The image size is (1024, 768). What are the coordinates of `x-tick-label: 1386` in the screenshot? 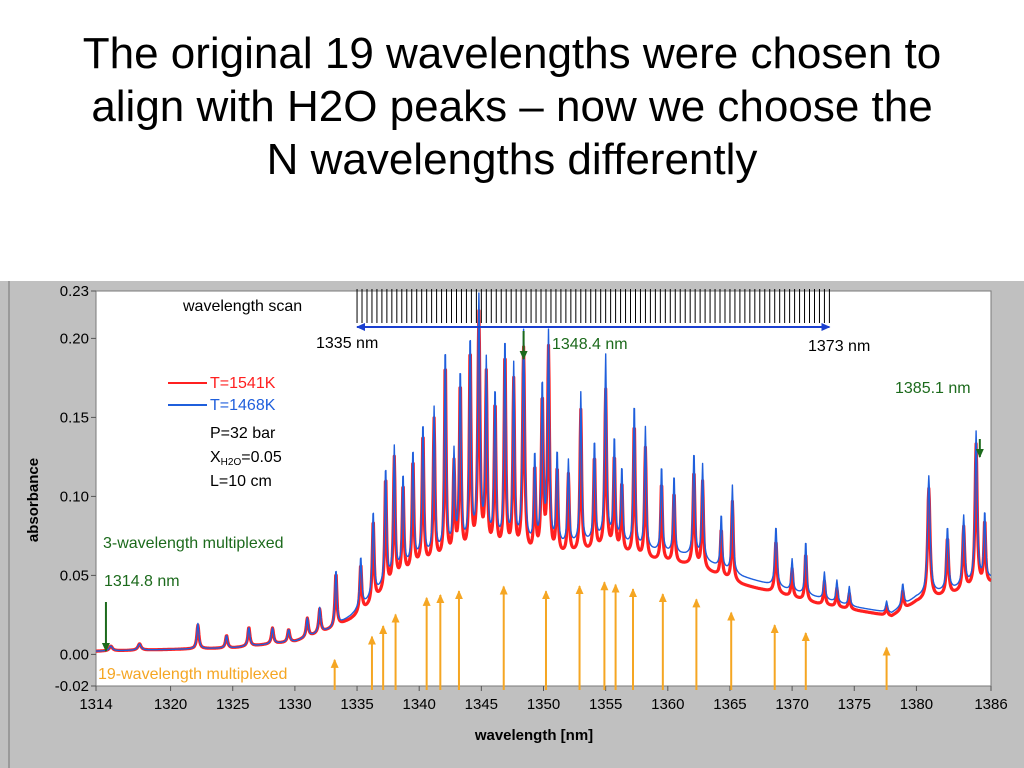 It's located at (990, 704).